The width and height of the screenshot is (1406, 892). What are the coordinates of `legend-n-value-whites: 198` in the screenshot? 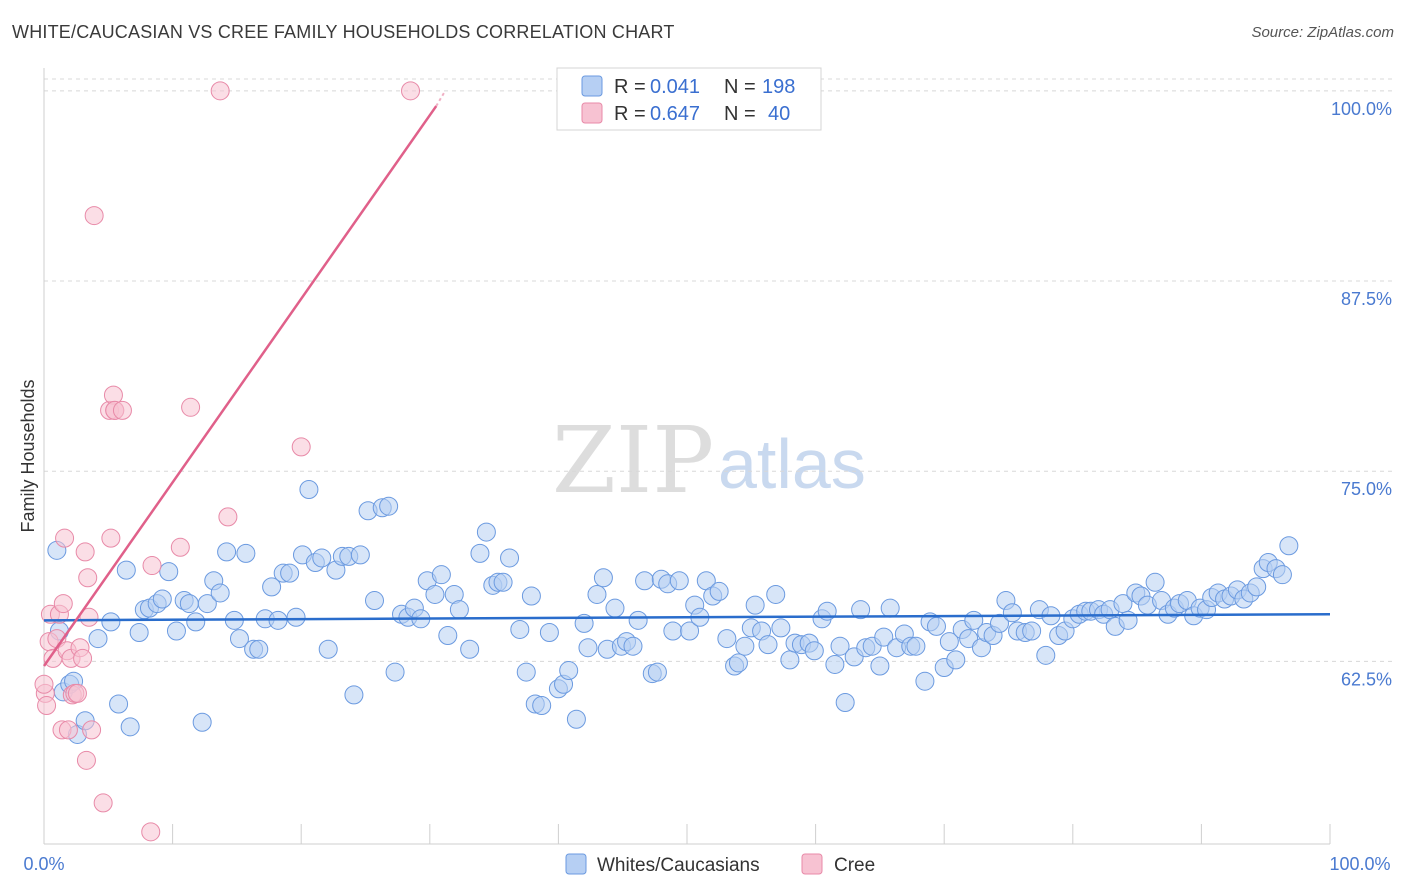 It's located at (778, 87).